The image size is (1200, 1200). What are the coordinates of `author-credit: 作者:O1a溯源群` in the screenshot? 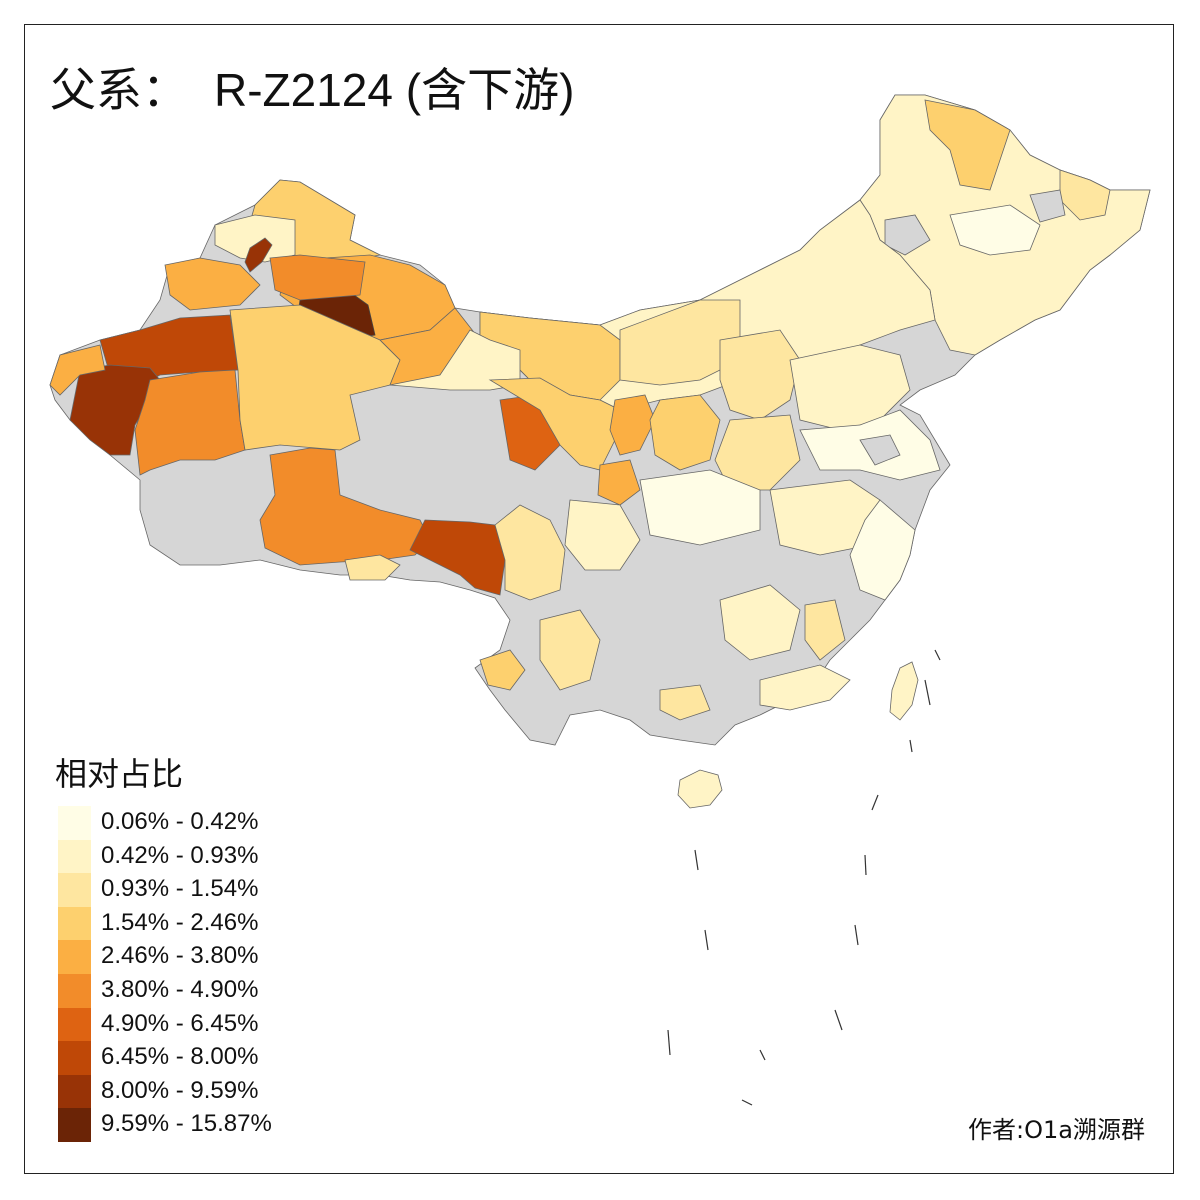 It's located at (1056, 1130).